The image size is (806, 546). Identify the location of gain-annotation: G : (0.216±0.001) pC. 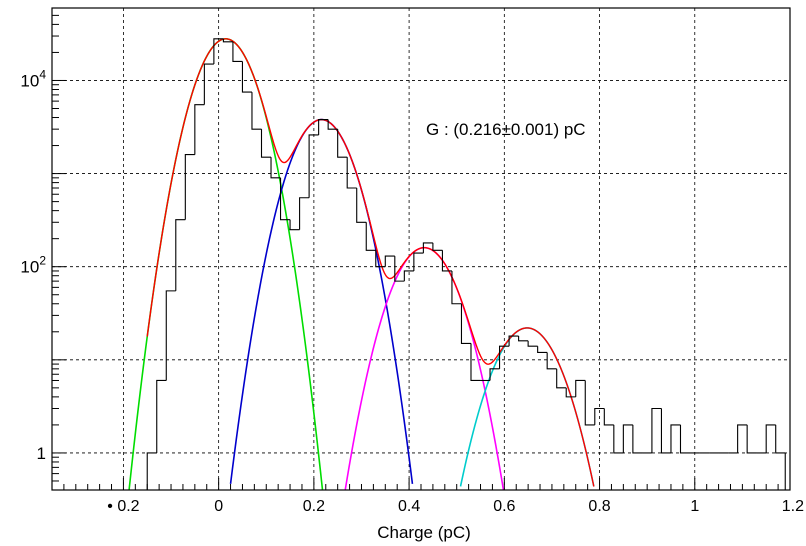
(506, 129).